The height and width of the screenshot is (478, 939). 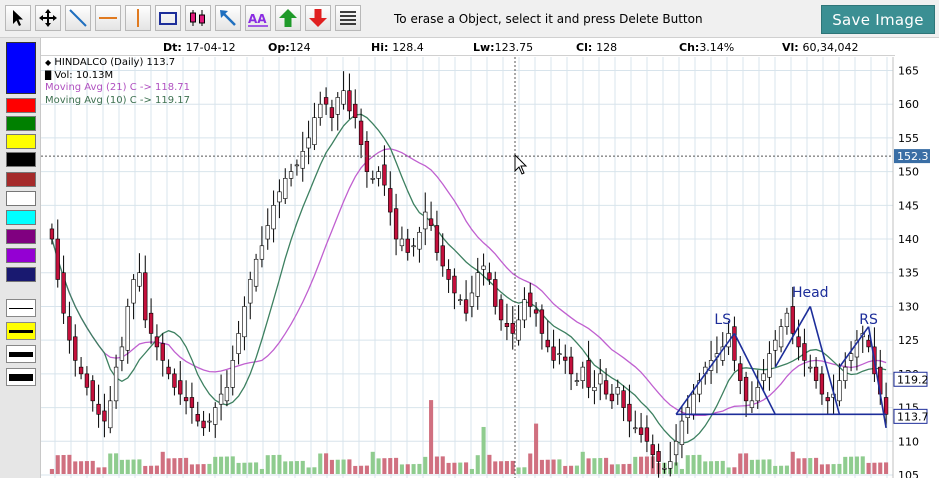 I want to click on pointer-tool-button, so click(x=18, y=18).